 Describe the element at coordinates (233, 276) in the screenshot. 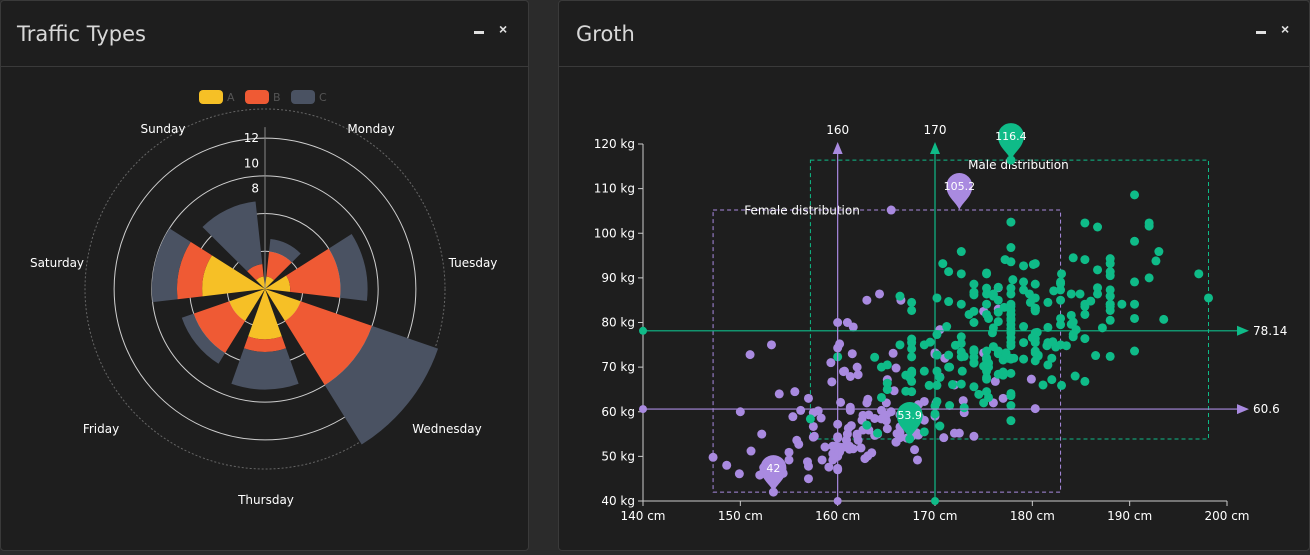

I see `bar-A-saturday` at that location.